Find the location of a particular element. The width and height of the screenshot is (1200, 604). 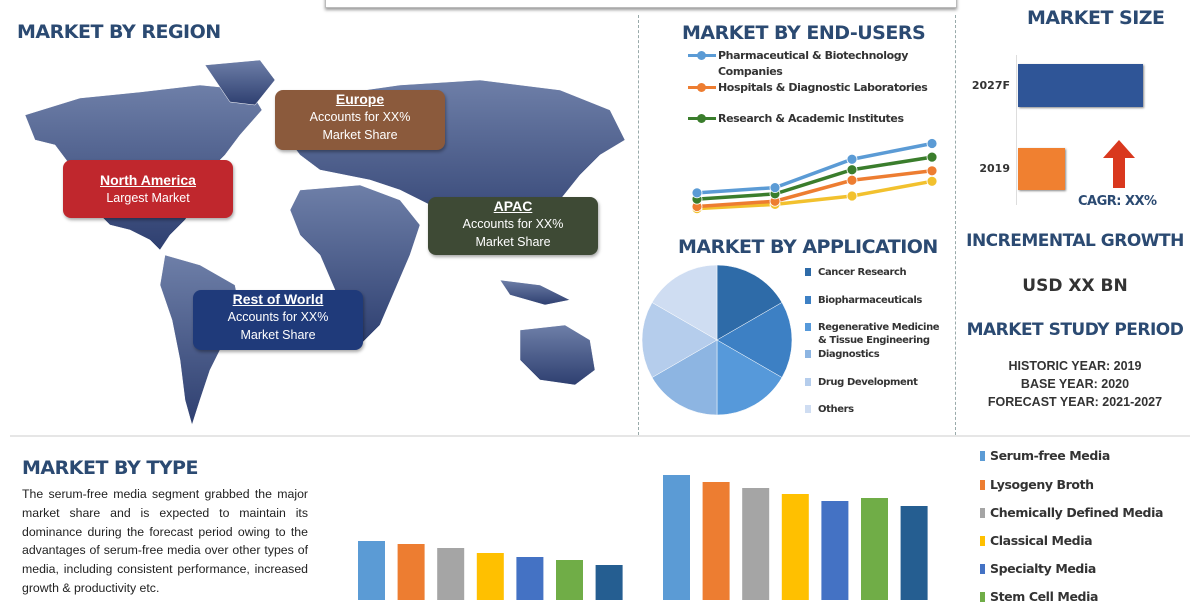

region-title: MARKET BY REGION is located at coordinates (119, 32).